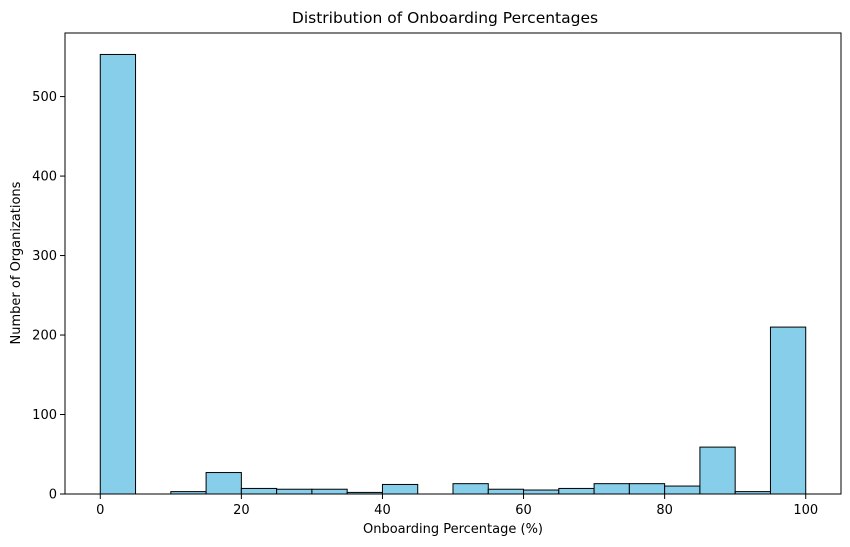 The height and width of the screenshot is (547, 850). Describe the element at coordinates (100, 510) in the screenshot. I see `x-tick-label: 0` at that location.